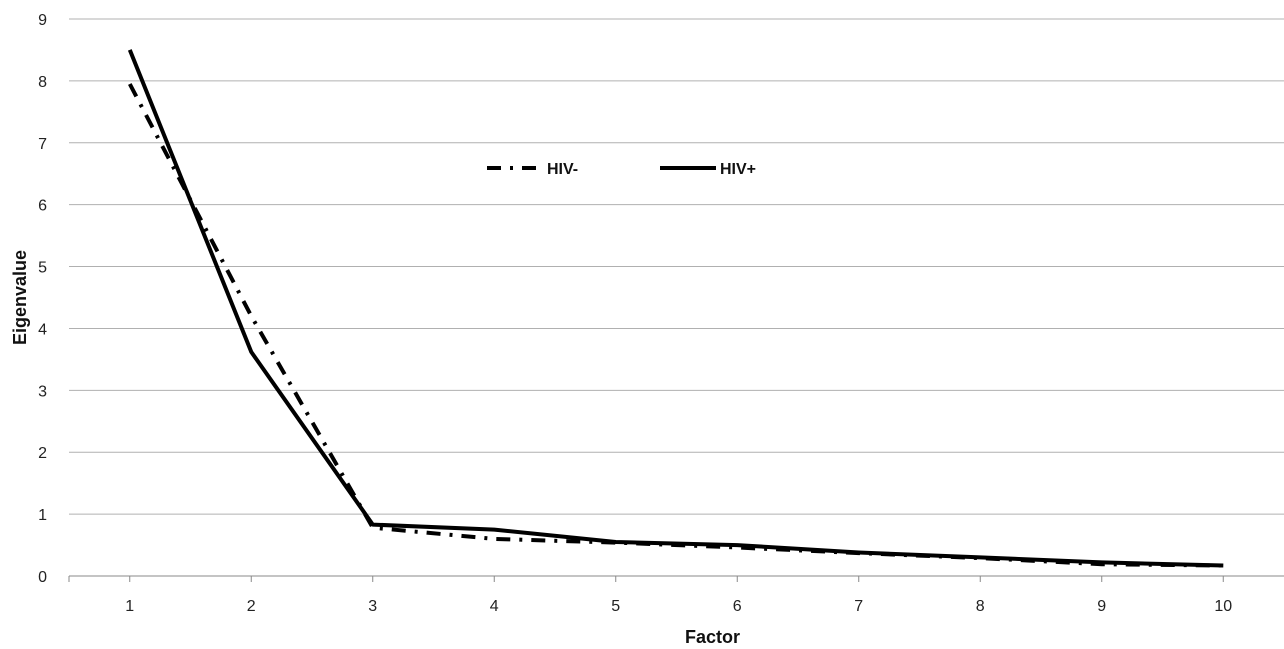 The image size is (1284, 649). What do you see at coordinates (42, 144) in the screenshot?
I see `y-tick-label: 7` at bounding box center [42, 144].